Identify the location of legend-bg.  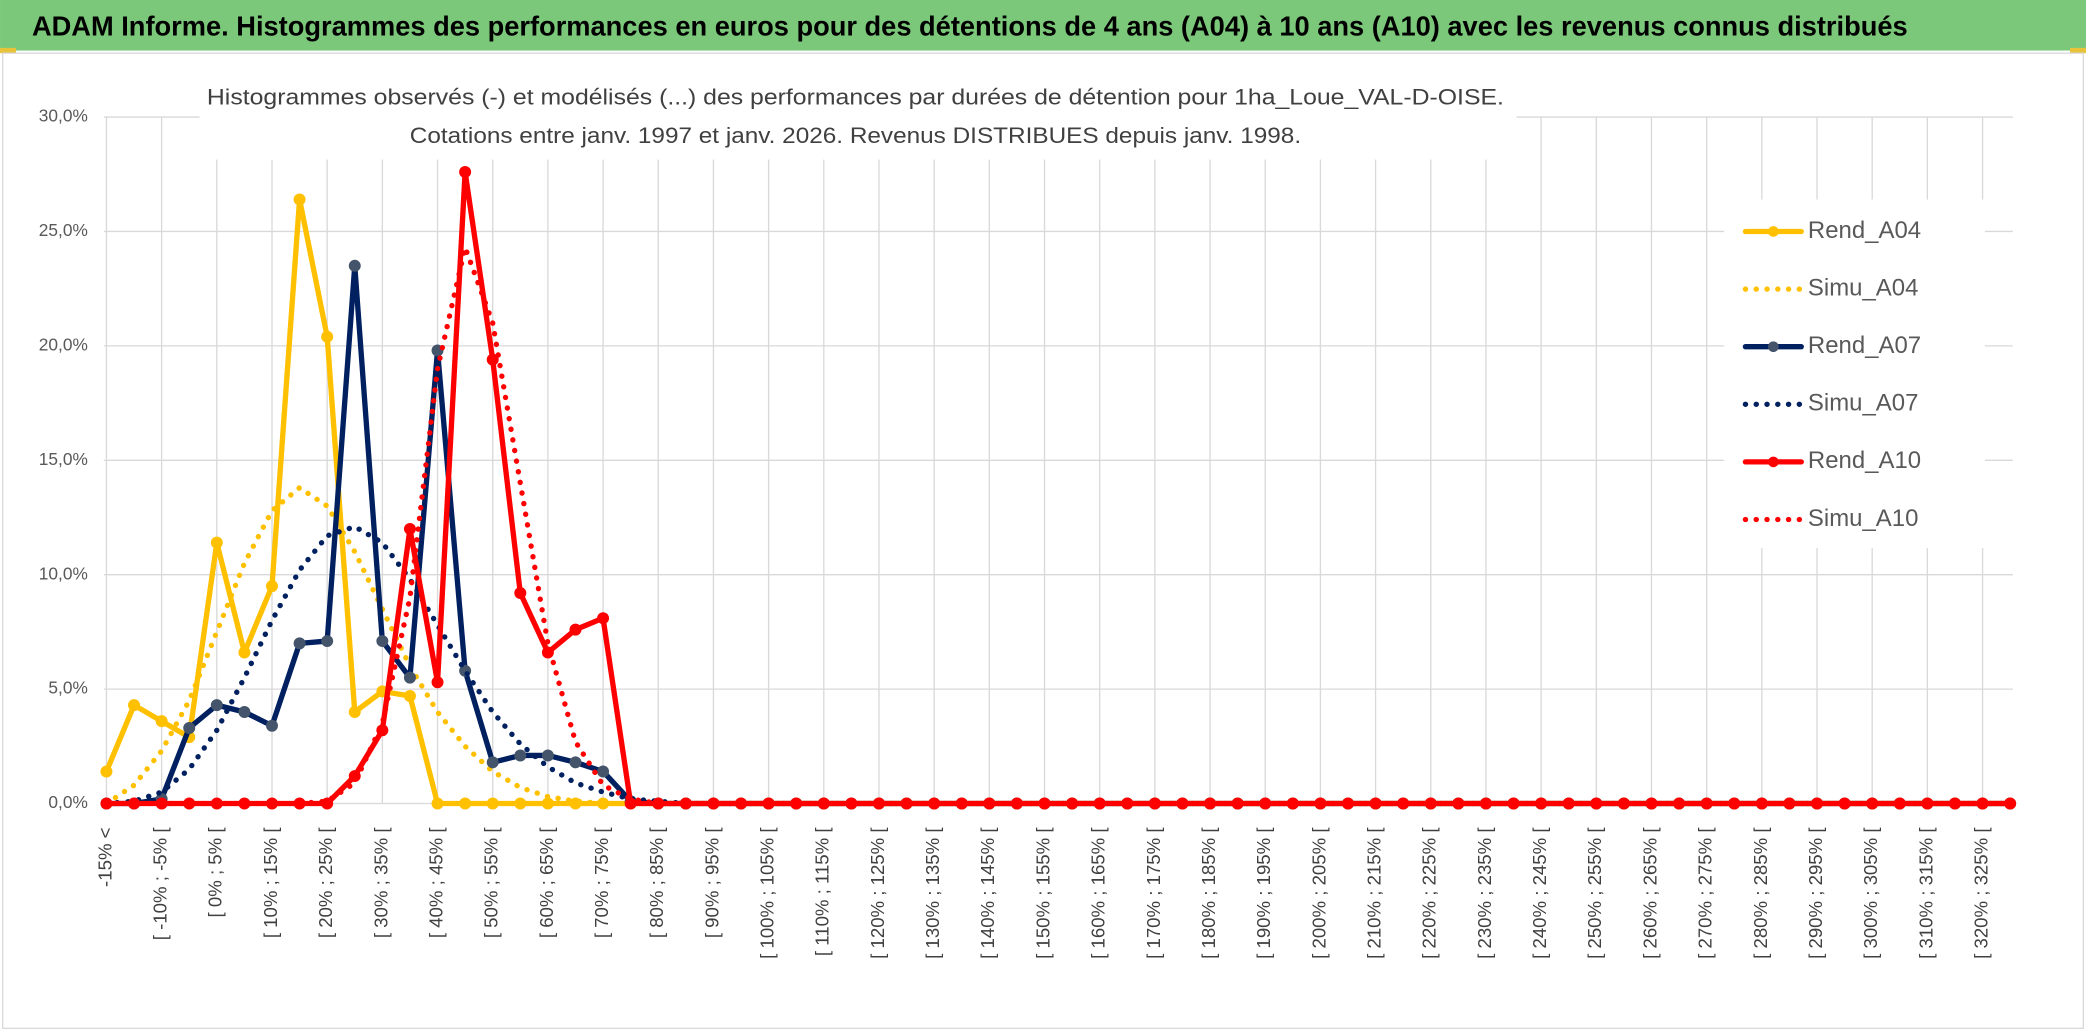
(1854, 374).